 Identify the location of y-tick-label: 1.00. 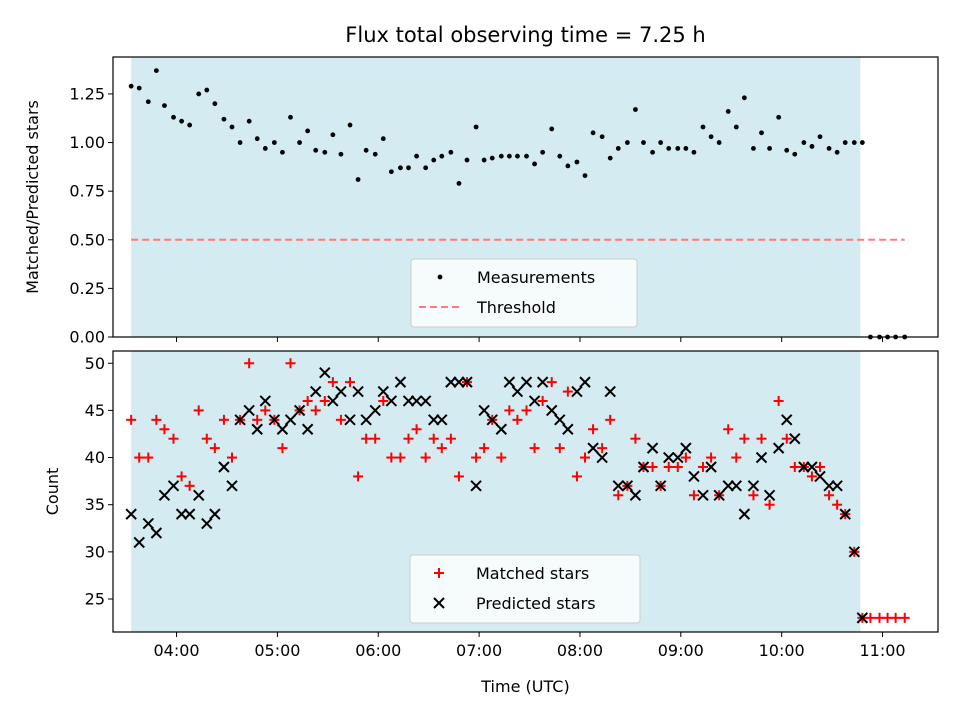
(87, 142).